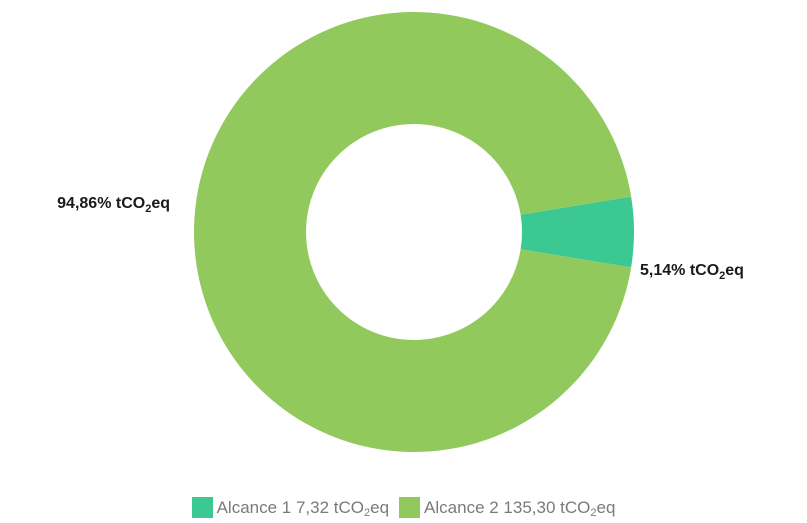 This screenshot has height=523, width=807. Describe the element at coordinates (113, 205) in the screenshot. I see `data-label-alcance-2: 94,86% tCO2eq` at that location.